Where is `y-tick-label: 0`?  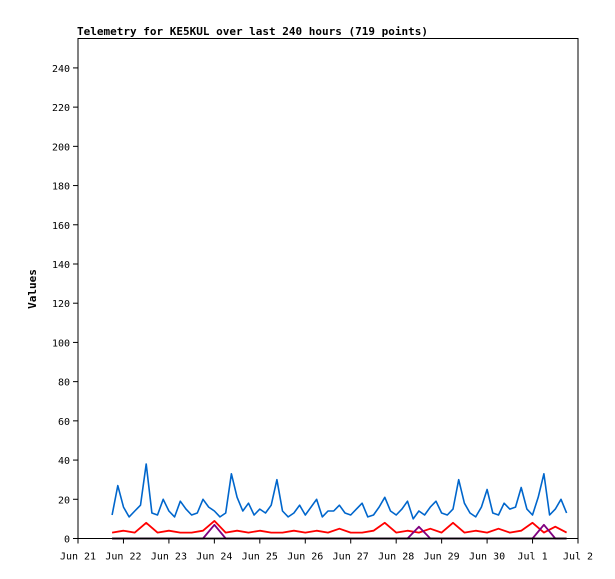 y-tick-label: 0 is located at coordinates (67, 540).